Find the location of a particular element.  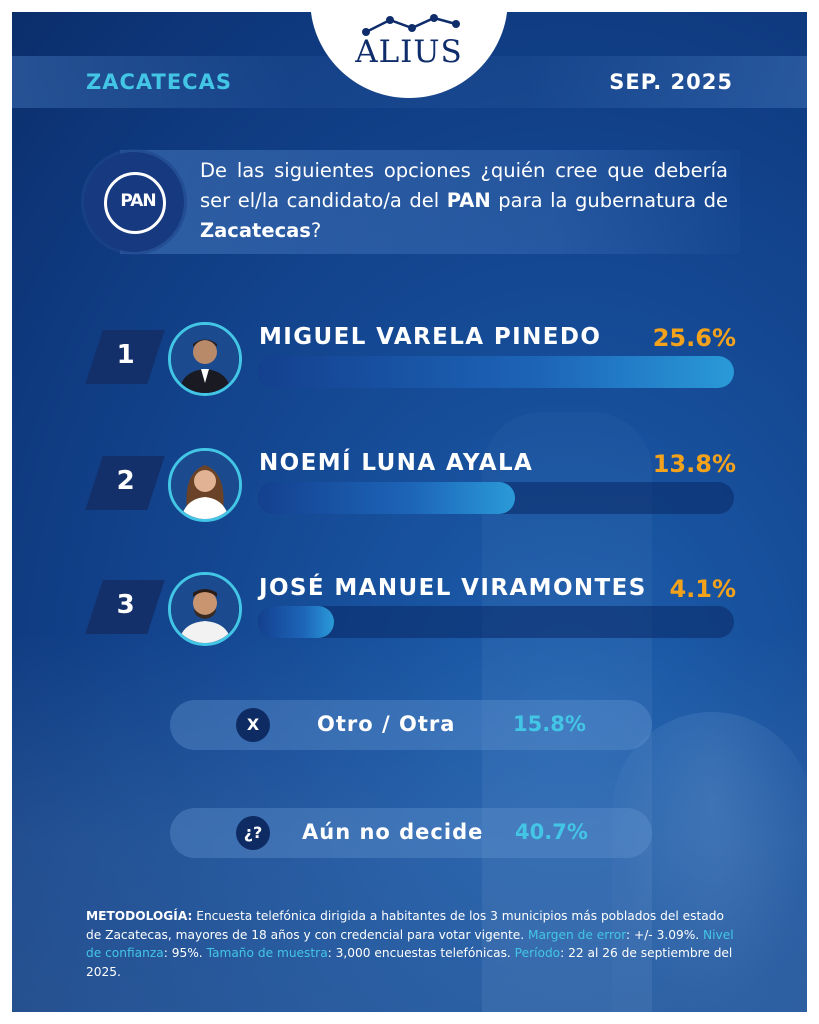

undecided-percent: 40.7% is located at coordinates (551, 832).